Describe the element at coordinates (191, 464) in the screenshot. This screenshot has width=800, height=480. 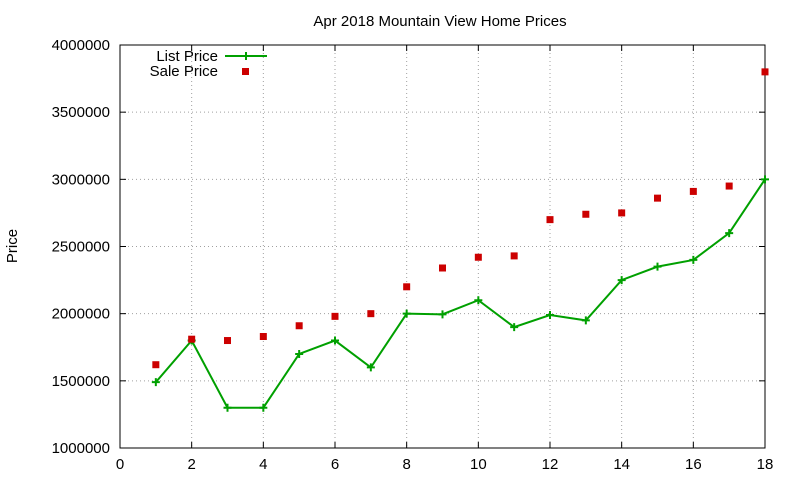
I see `x-tick-label: 2` at that location.